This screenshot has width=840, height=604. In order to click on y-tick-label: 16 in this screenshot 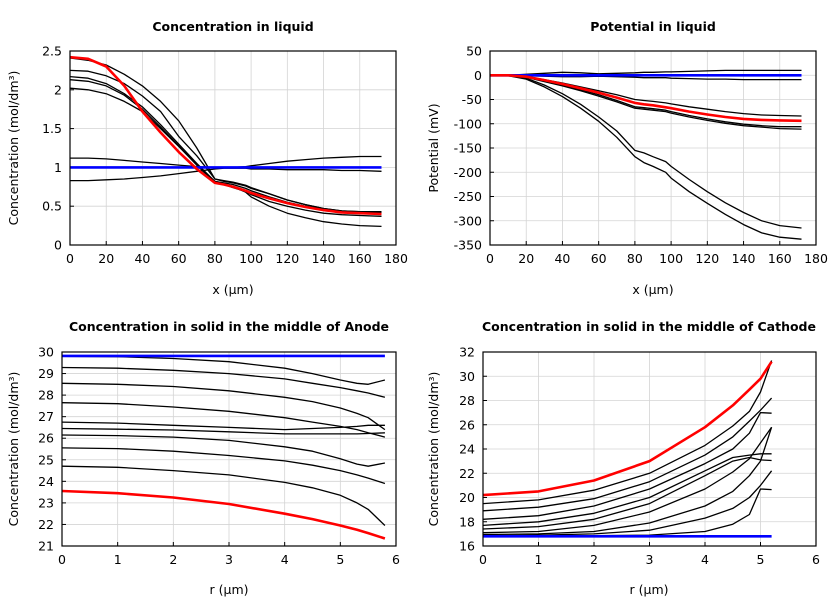, I will do `click(467, 546)`.